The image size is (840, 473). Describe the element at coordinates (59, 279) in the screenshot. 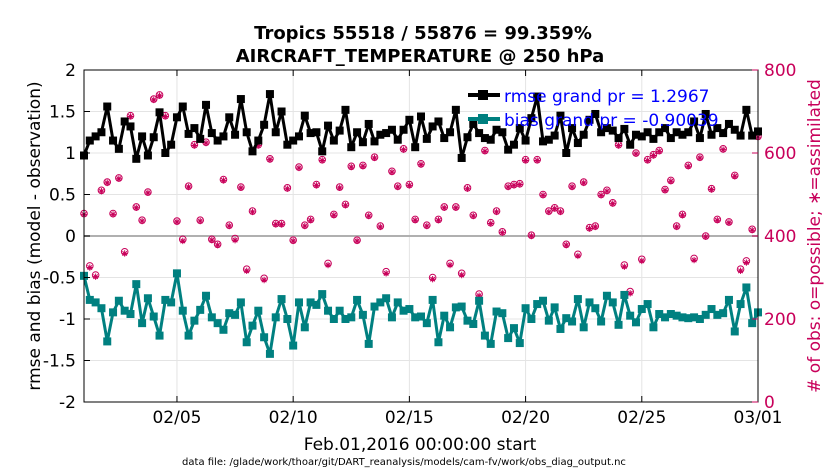

I see `y-left-tick-label: -0.5` at that location.